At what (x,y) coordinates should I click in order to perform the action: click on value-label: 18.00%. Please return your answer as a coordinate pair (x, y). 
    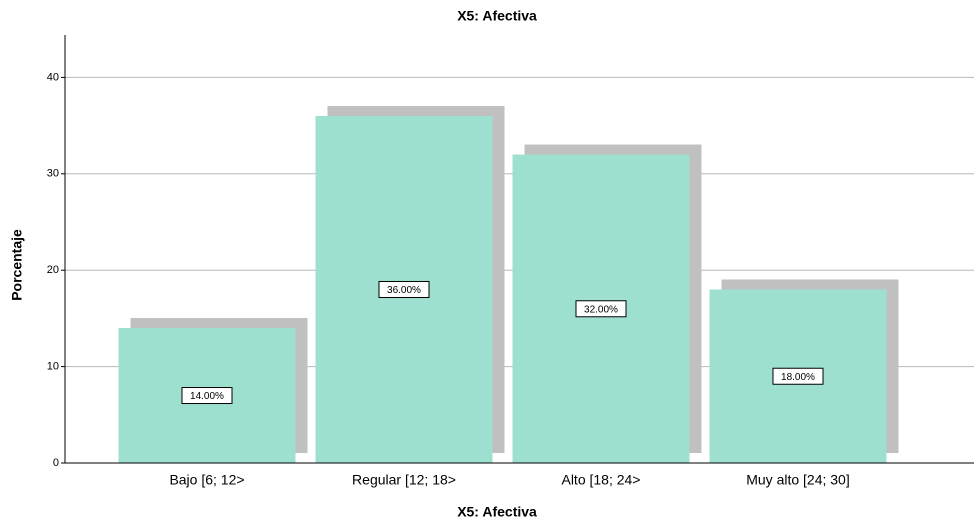
    Looking at the image, I should click on (798, 377).